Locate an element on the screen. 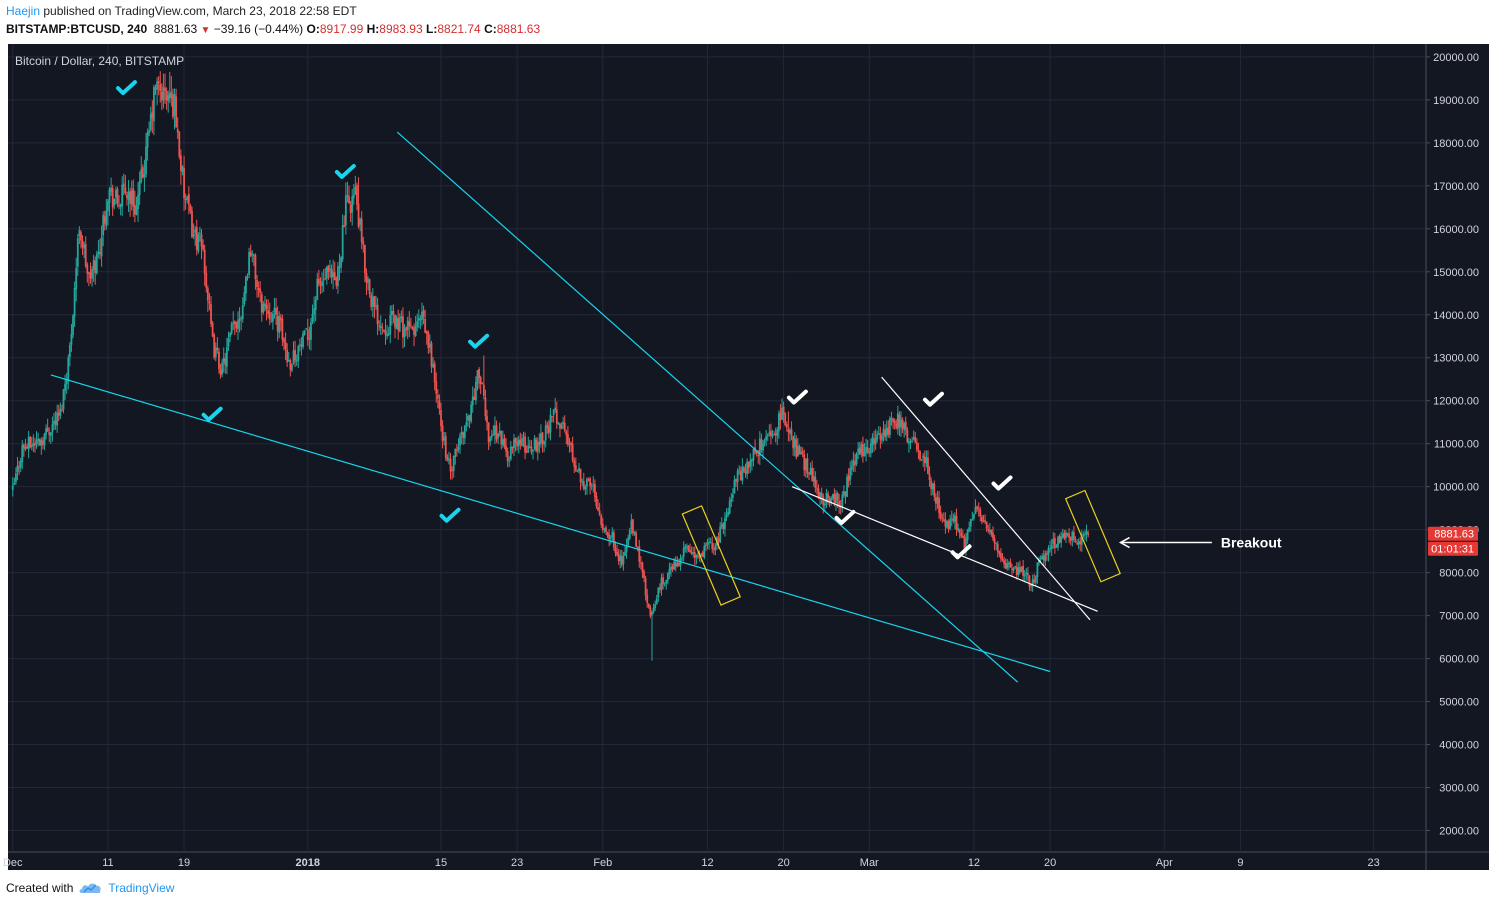  y-axis-area is located at coordinates (1457, 457).